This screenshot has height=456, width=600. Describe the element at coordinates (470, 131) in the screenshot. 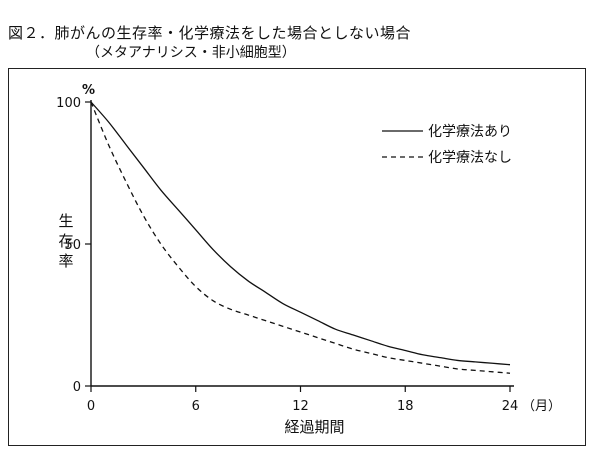

I see `legend-label: 化学療法あり` at that location.